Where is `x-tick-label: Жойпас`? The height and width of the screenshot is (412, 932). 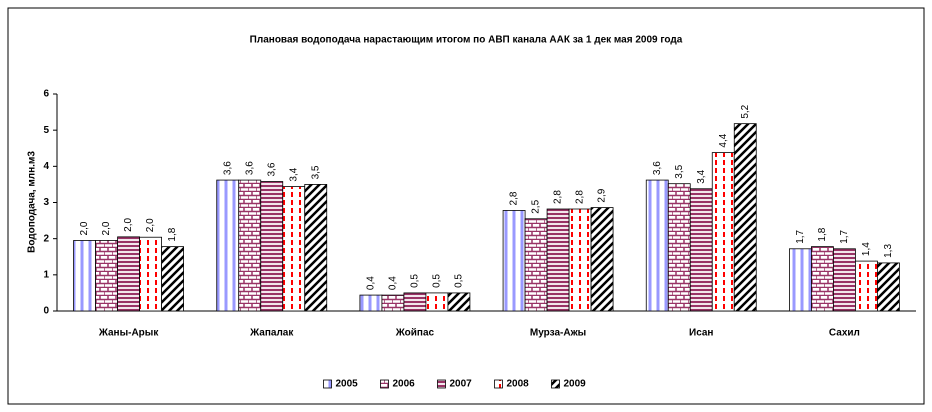 x-tick-label: Жойпас is located at coordinates (415, 333).